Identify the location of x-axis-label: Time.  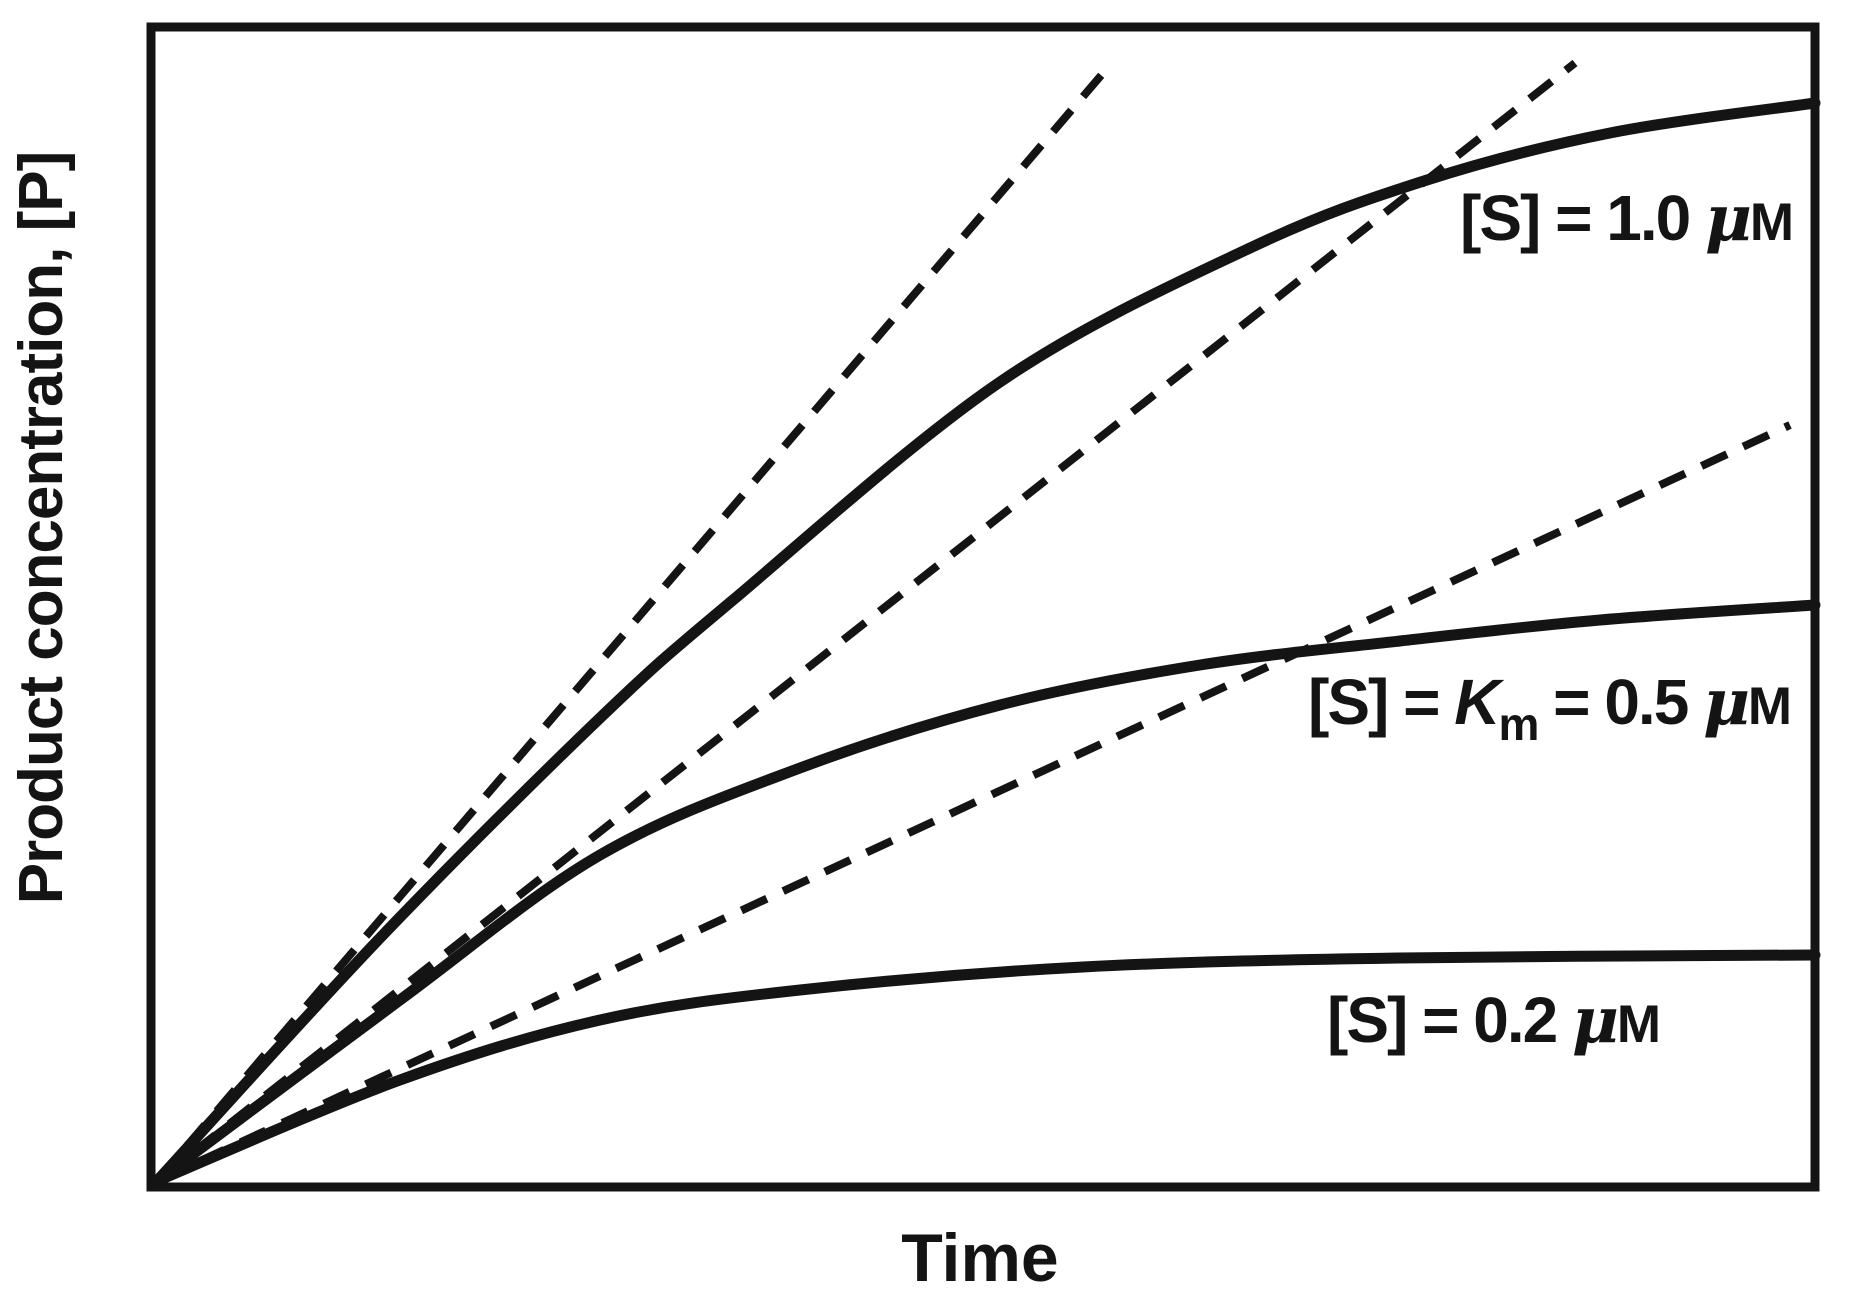
(979, 1258).